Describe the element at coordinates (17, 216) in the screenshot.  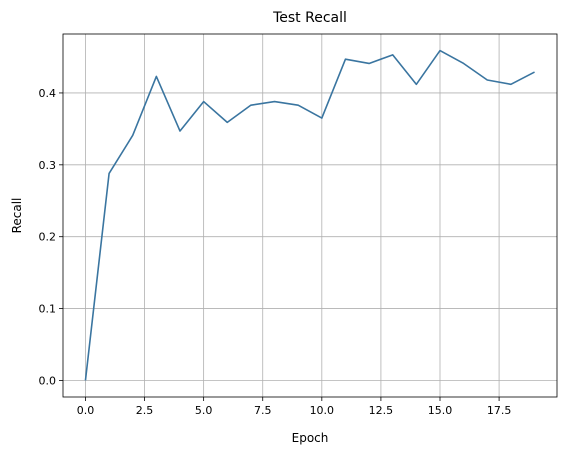
I see `y-axis-label: Recall` at that location.